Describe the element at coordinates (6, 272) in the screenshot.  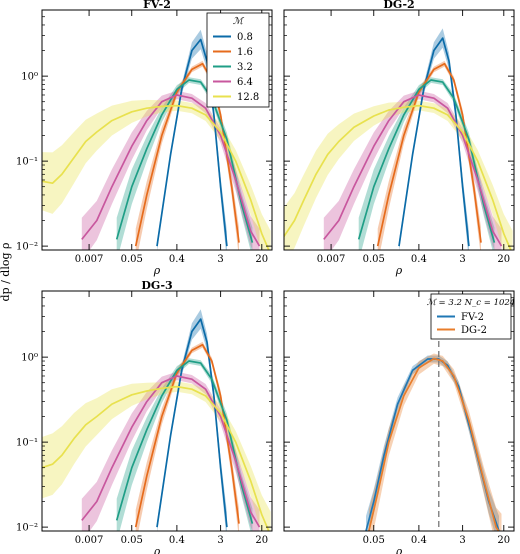
I see `figure-ylabel: dp / dlog ρ` at that location.